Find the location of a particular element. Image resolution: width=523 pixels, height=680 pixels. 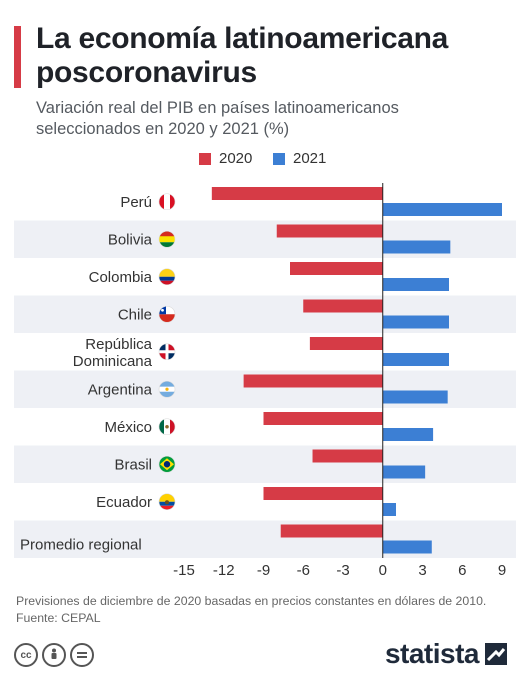

chart-legend: 2020 2021 is located at coordinates (261, 160).